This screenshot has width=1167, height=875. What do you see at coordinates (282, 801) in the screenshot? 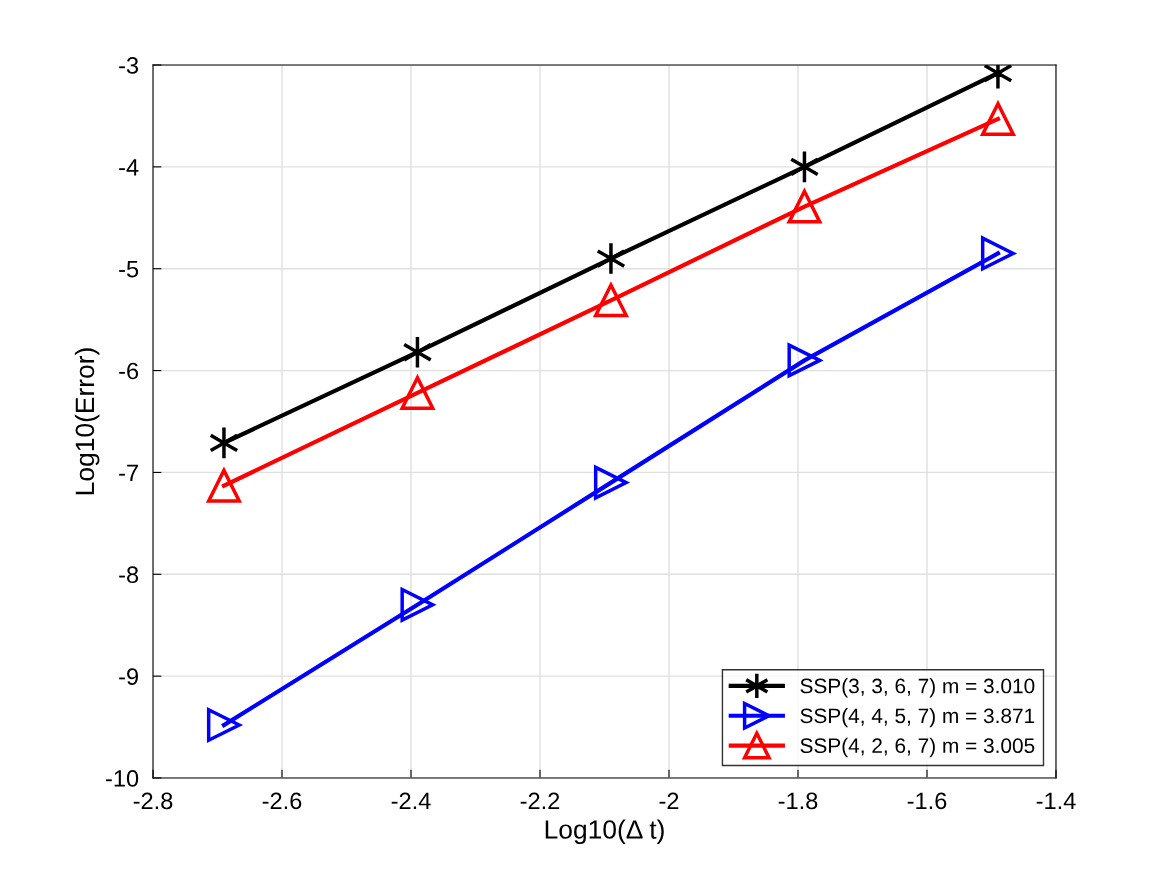
I see `x-tick-label: -2.6` at bounding box center [282, 801].